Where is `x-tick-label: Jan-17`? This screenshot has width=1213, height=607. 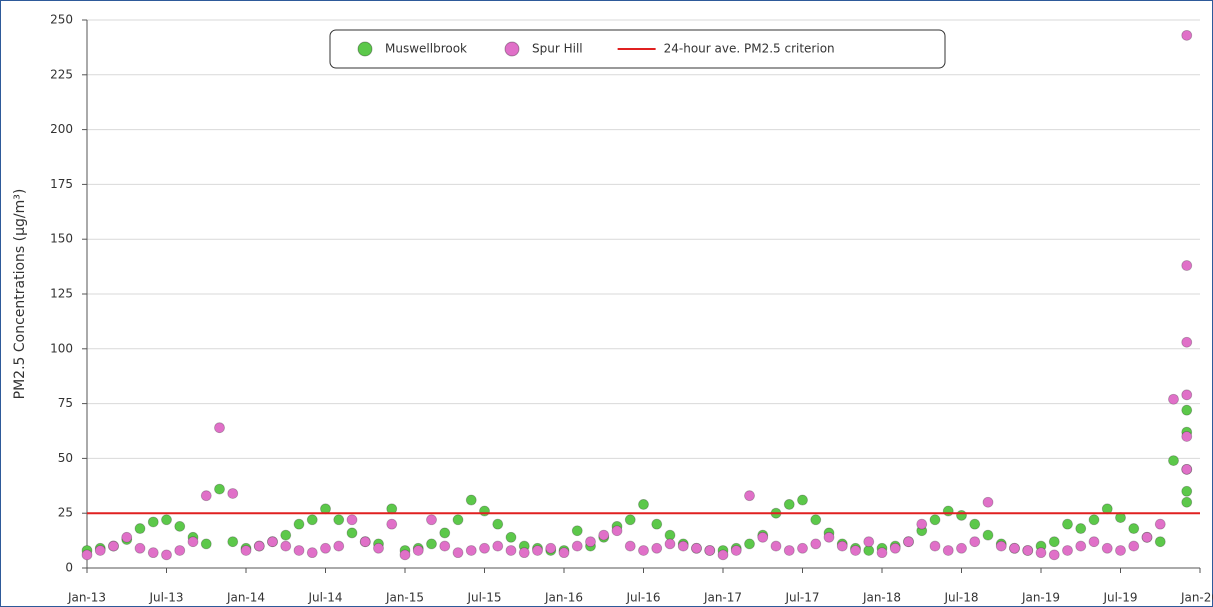
x-tick-label: Jan-17 is located at coordinates (722, 598).